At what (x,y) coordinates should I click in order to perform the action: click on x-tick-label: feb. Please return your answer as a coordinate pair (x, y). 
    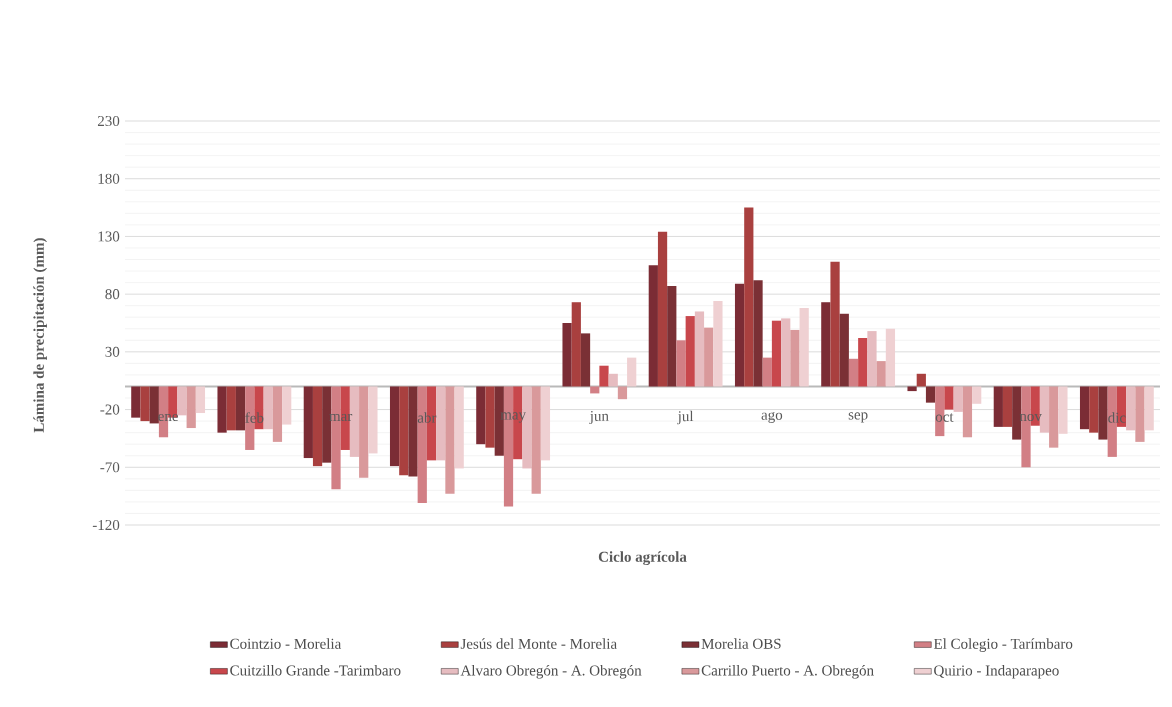
    Looking at the image, I should click on (254, 417).